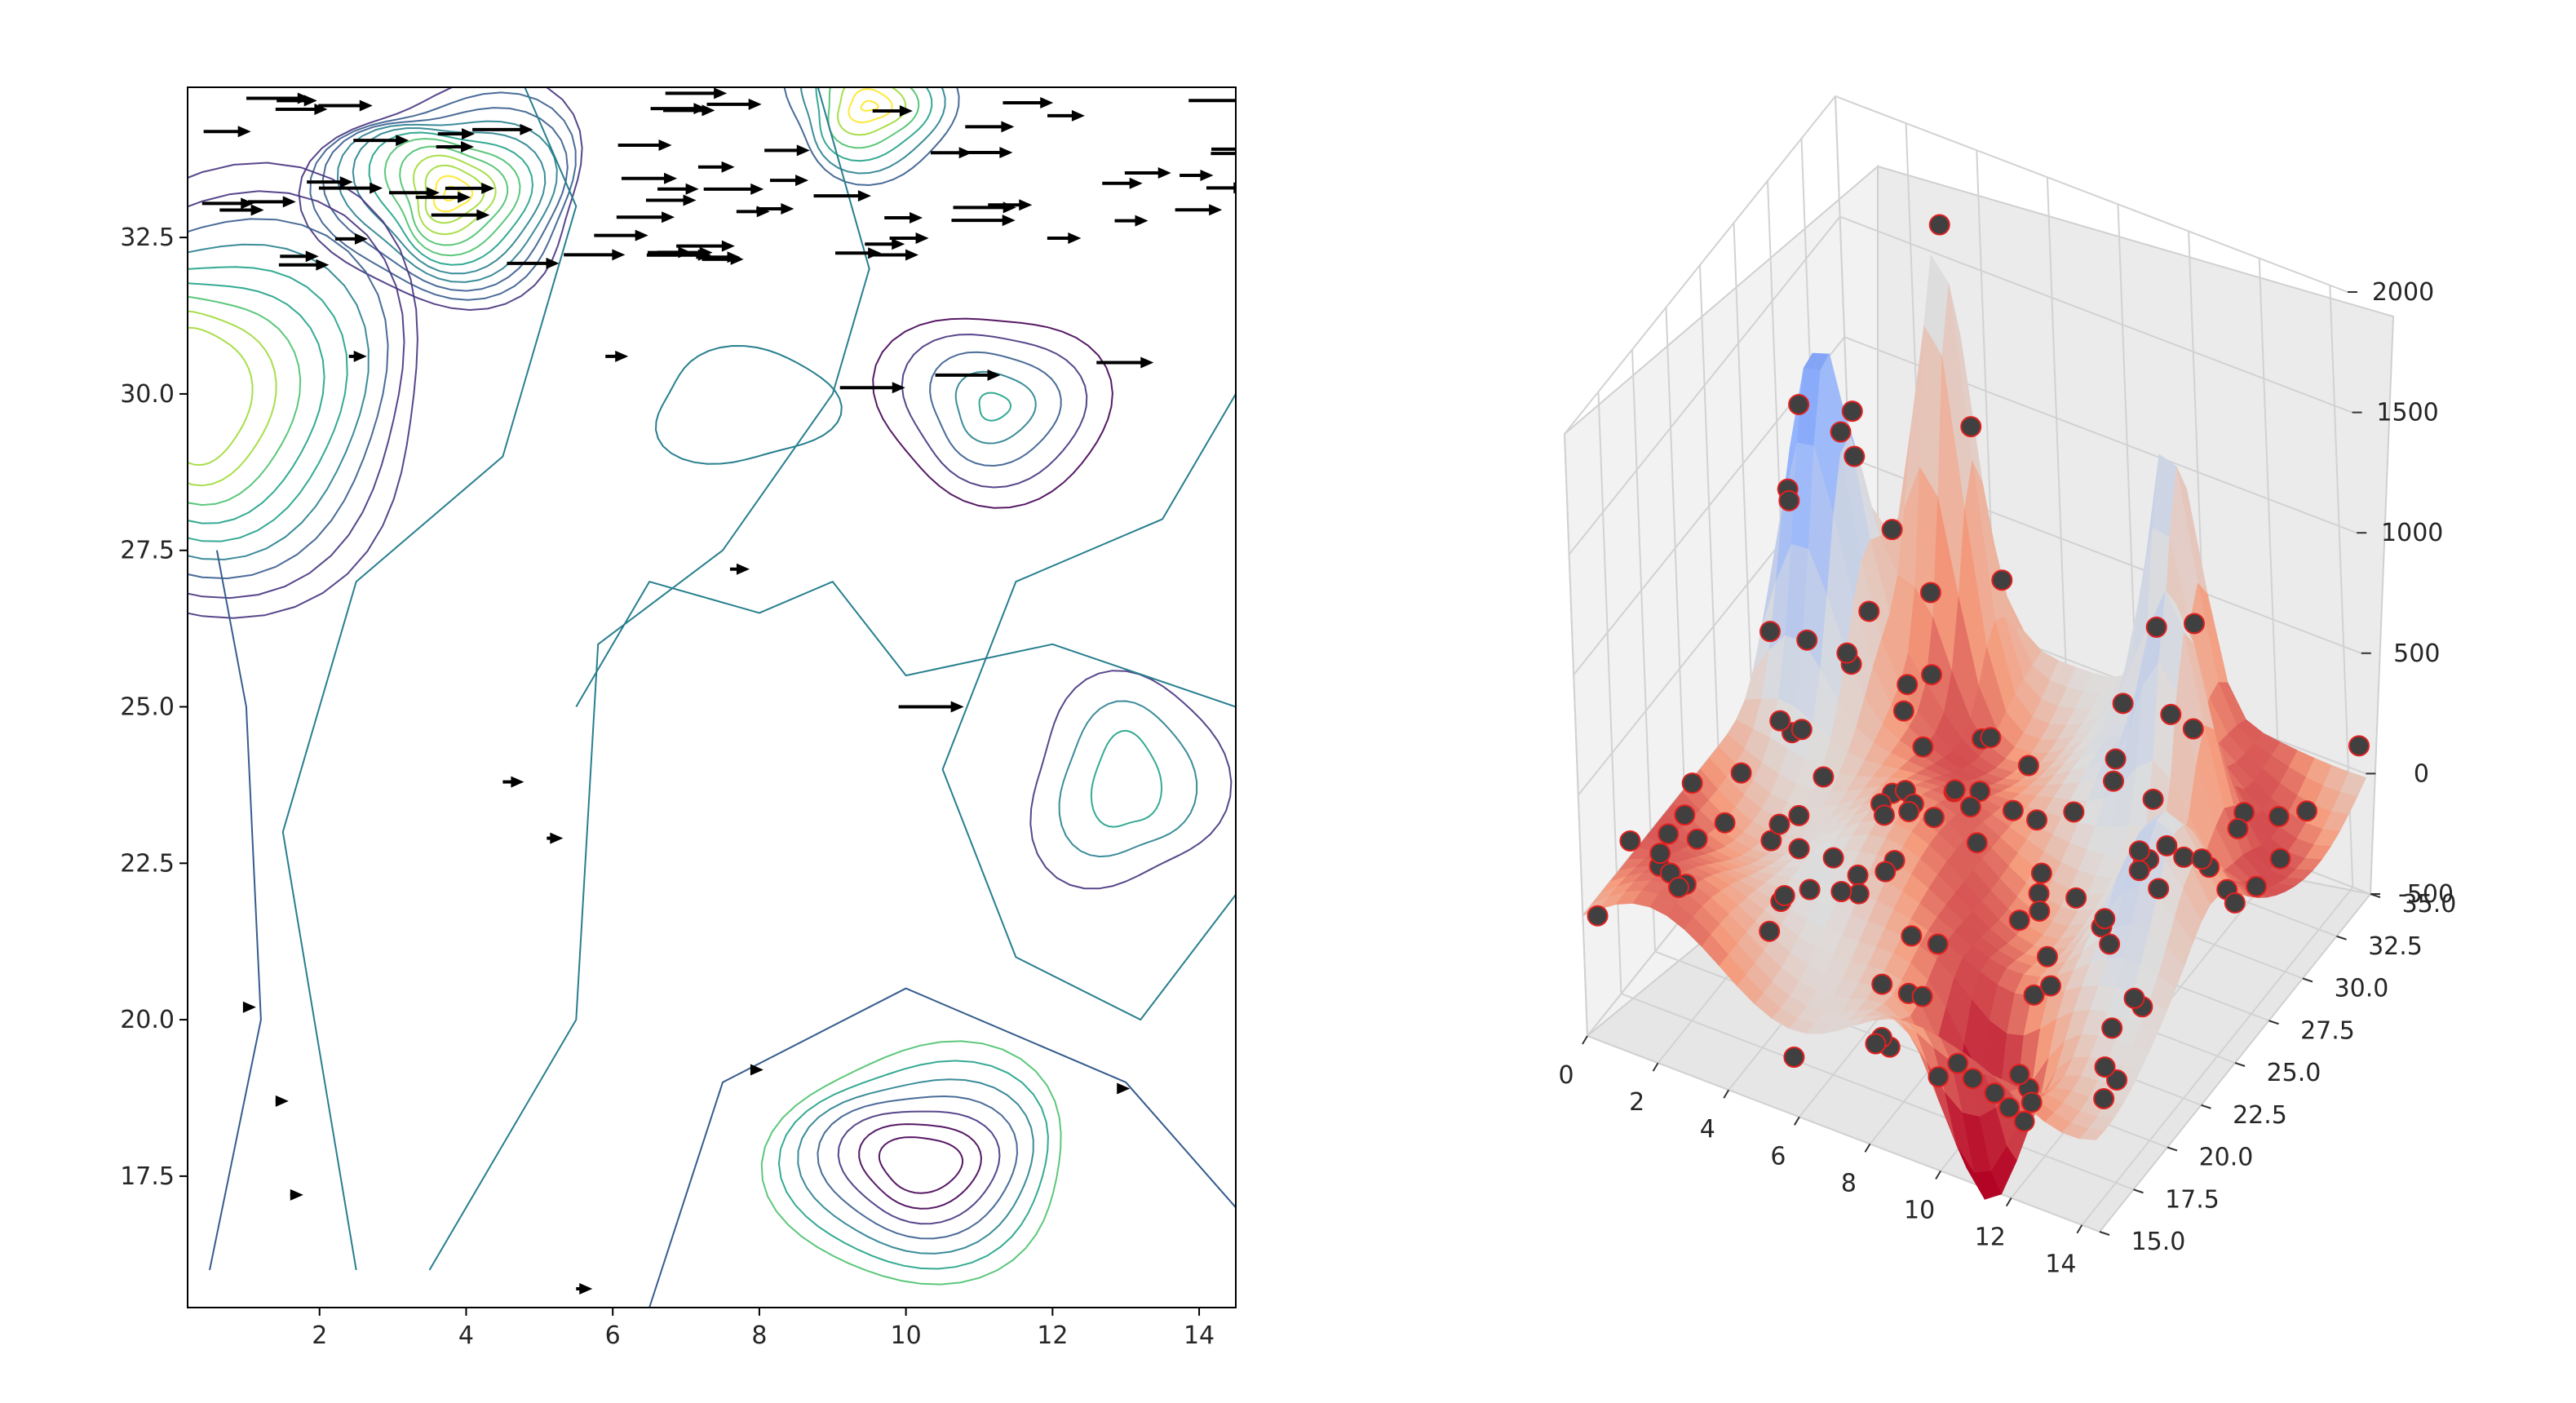 The image size is (2576, 1403). What do you see at coordinates (1849, 1183) in the screenshot?
I see `x3d-tick-label: 8` at bounding box center [1849, 1183].